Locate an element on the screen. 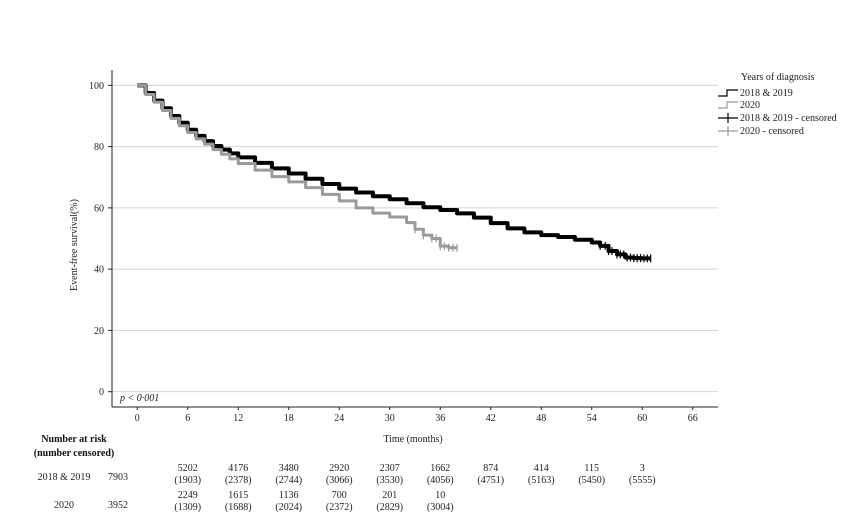 The height and width of the screenshot is (528, 856). x-axis-title: Time (months) is located at coordinates (412, 439).